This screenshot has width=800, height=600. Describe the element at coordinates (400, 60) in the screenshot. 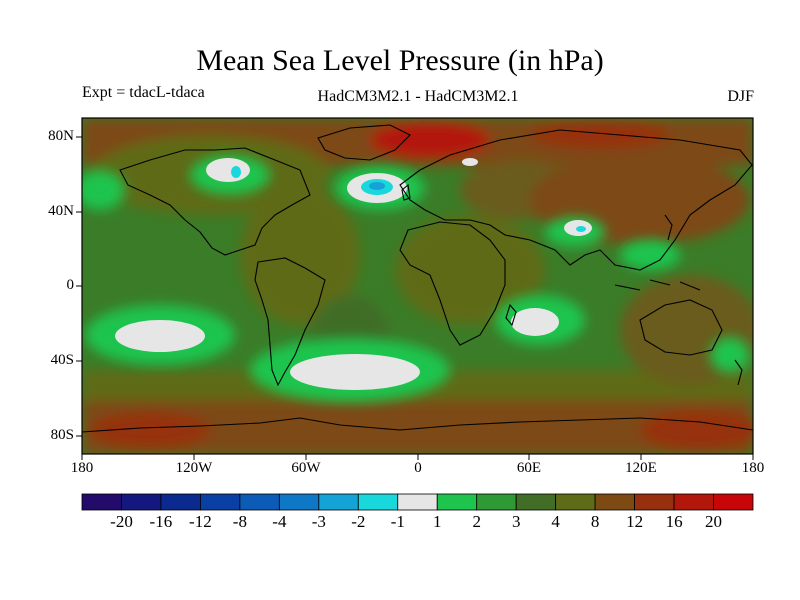

I see `chart-title: Mean Sea Level Pressure (in hPa)` at that location.